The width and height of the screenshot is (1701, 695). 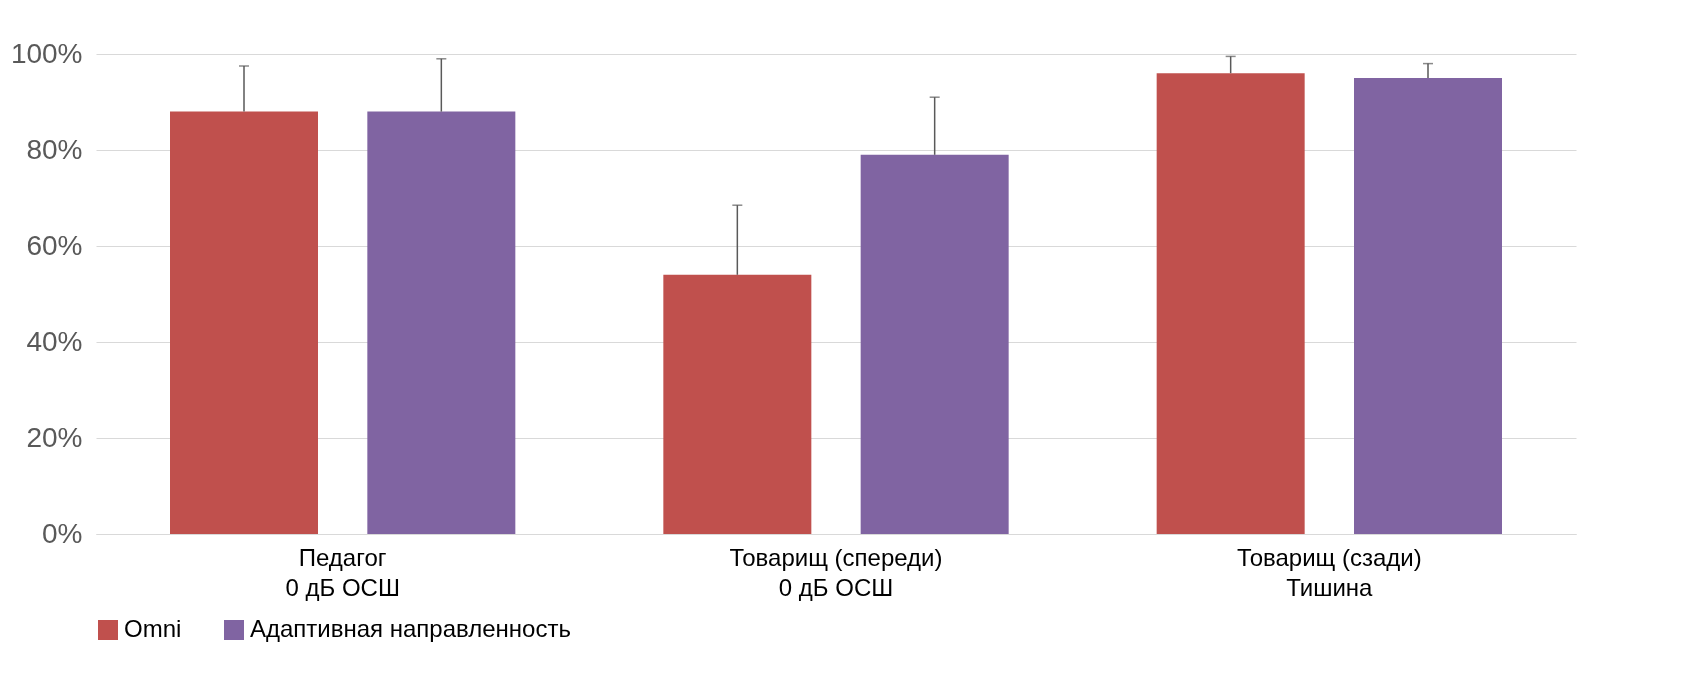 I want to click on y-tick-label: 20%, so click(x=54, y=437).